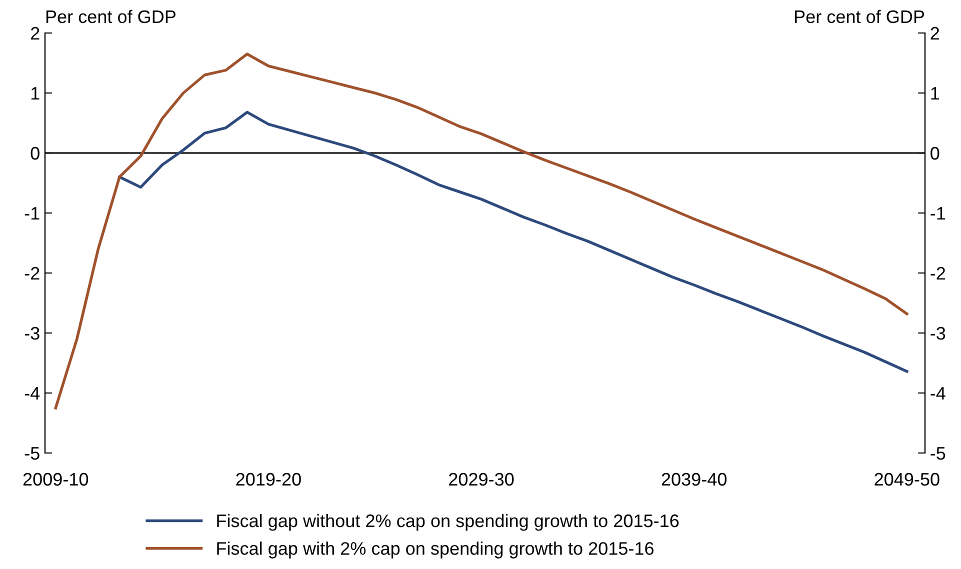 This screenshot has width=961, height=569. What do you see at coordinates (35, 33) in the screenshot?
I see `y-tick-label: 2` at bounding box center [35, 33].